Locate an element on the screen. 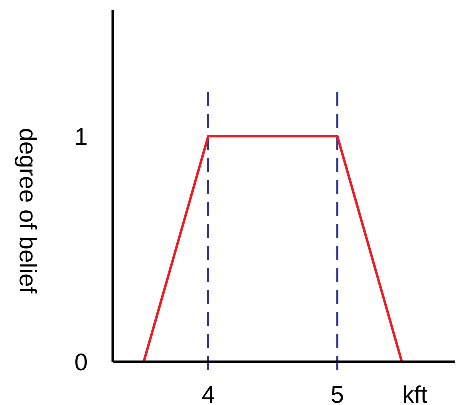 The image size is (462, 405). x-tick-label: 5 is located at coordinates (337, 393).